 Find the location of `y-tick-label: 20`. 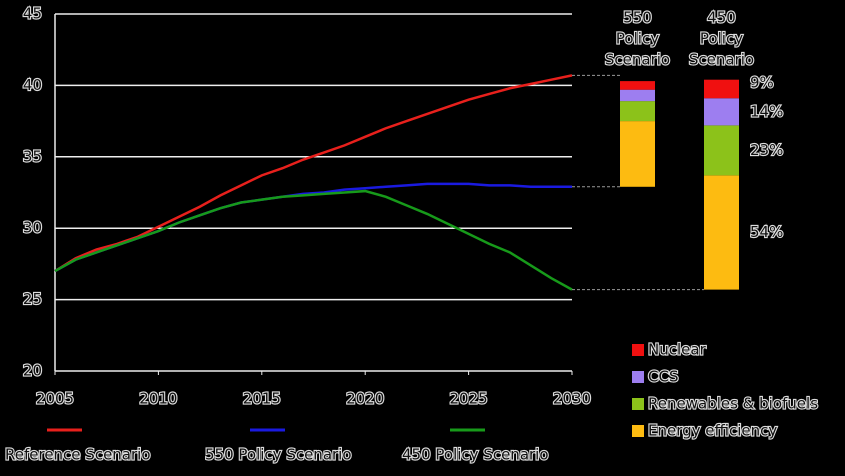

y-tick-label: 20 is located at coordinates (32, 371).